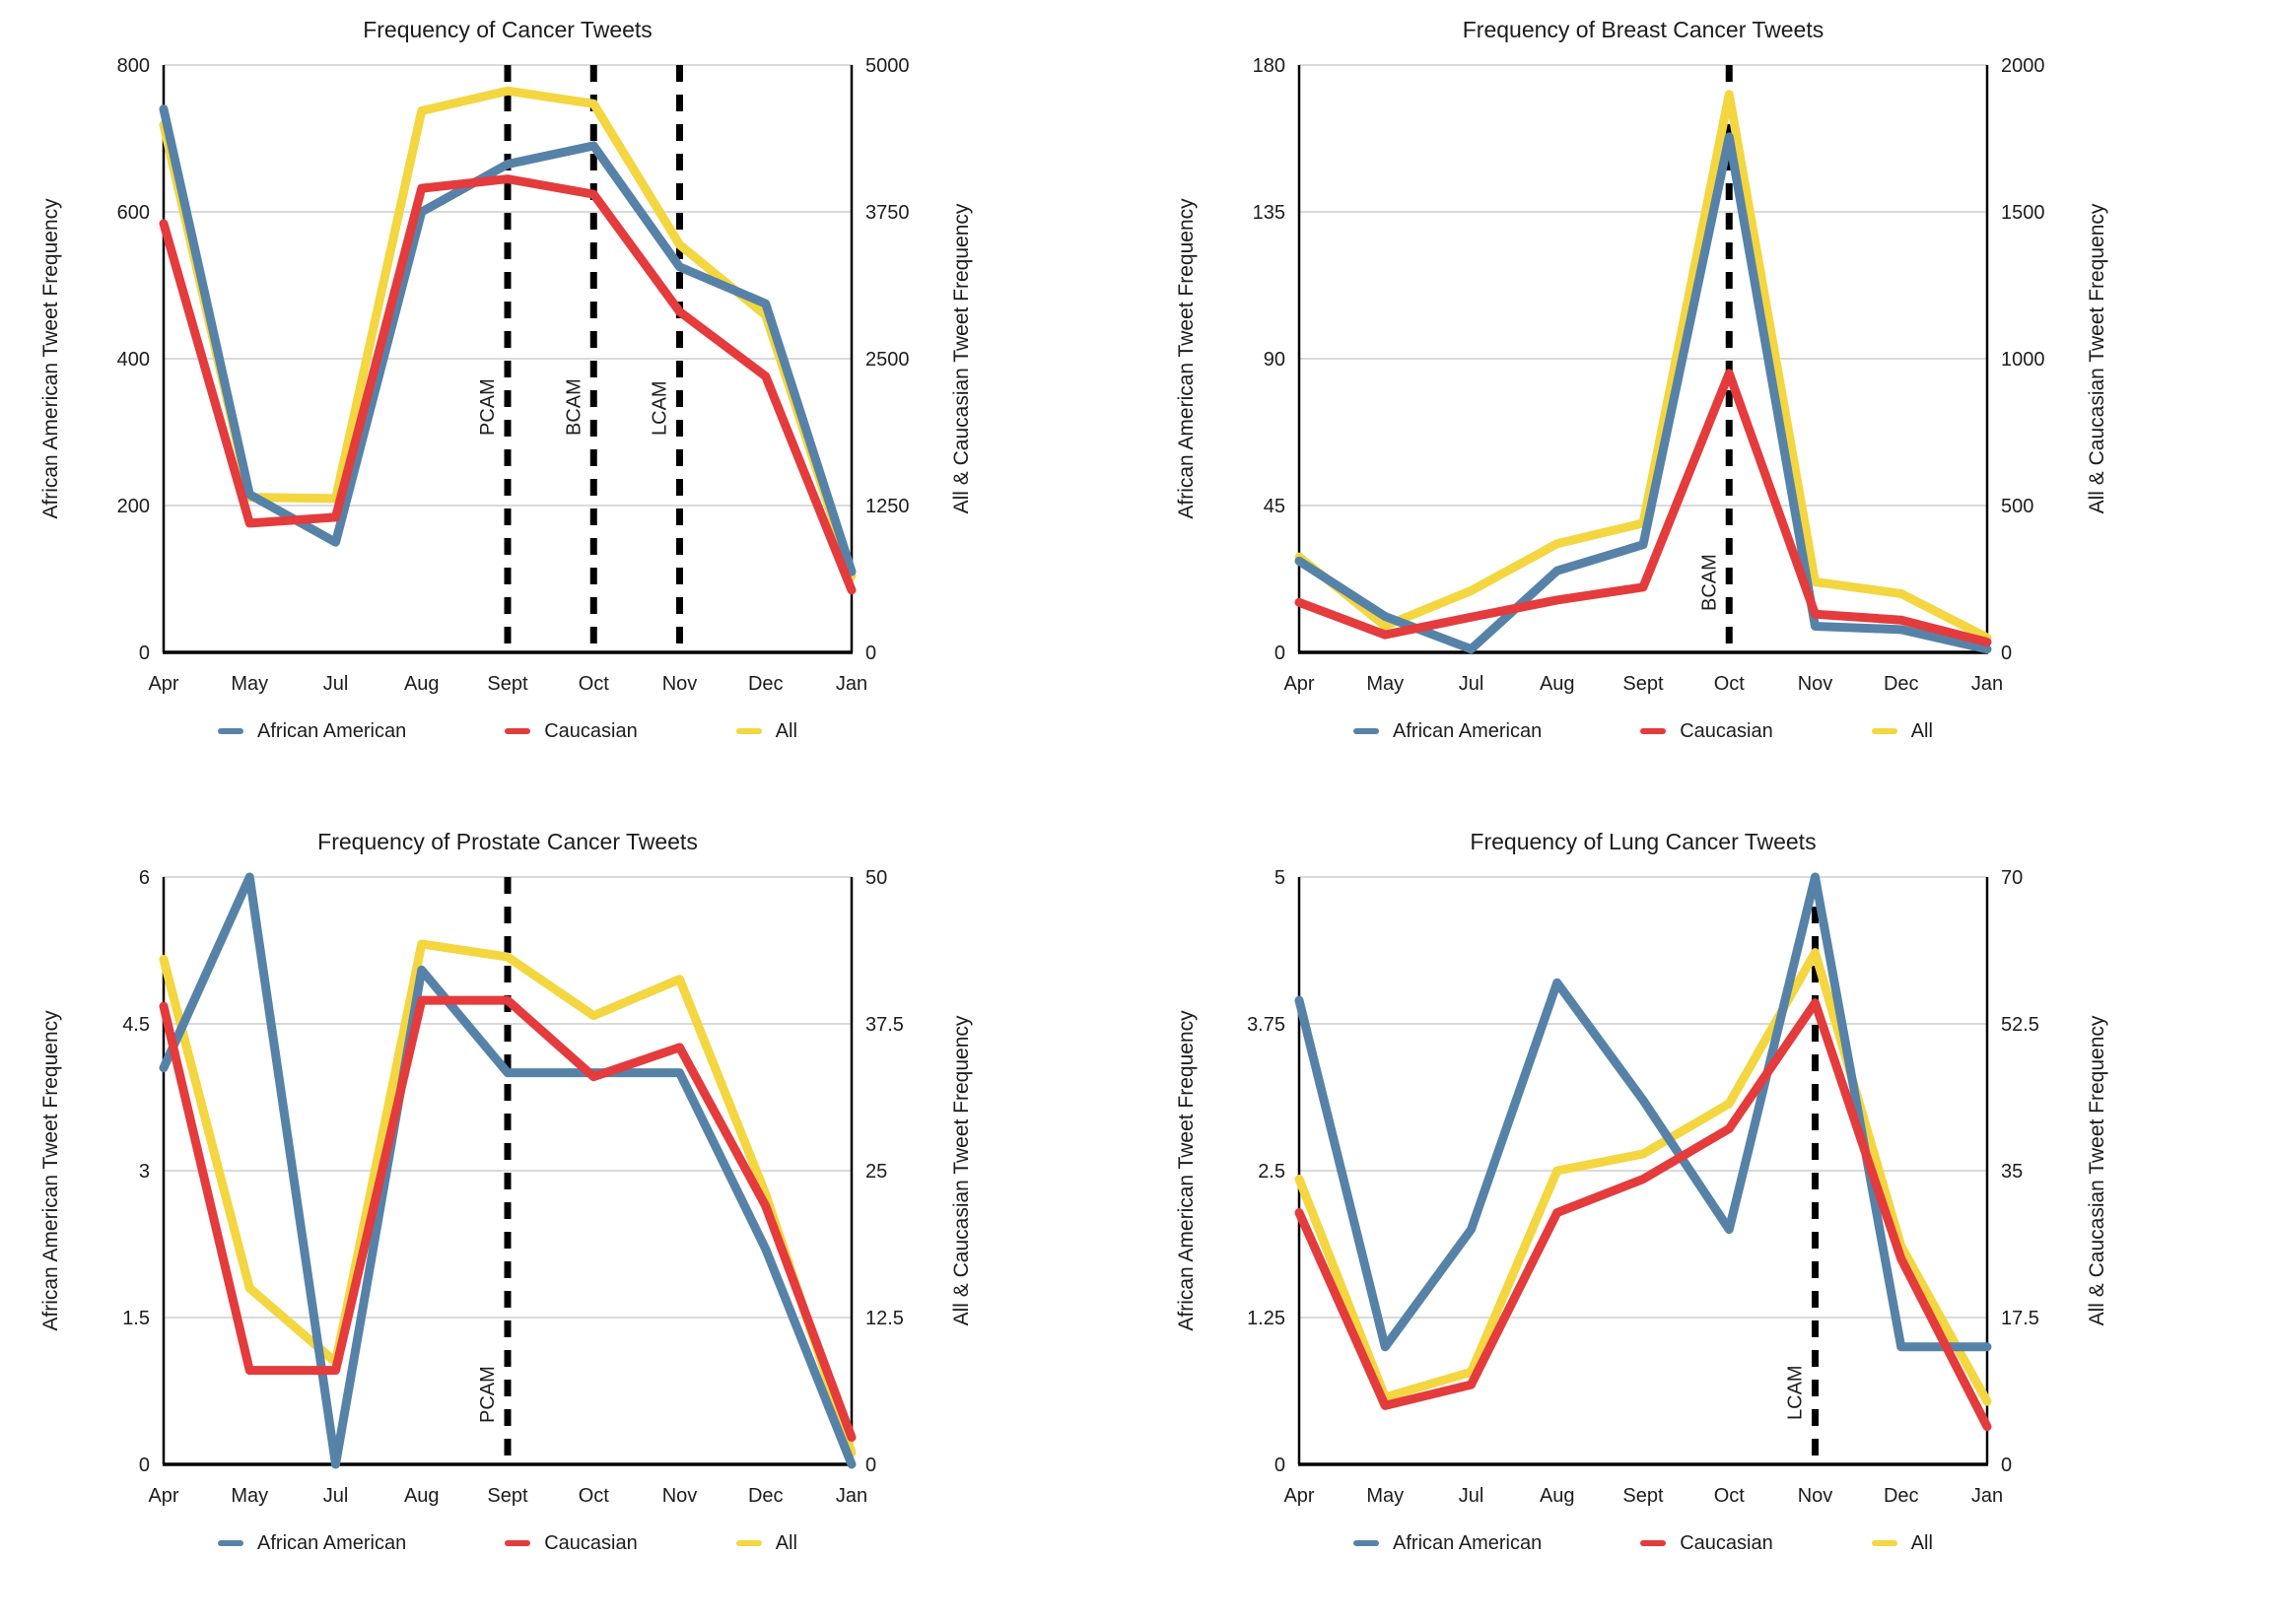  Describe the element at coordinates (766, 684) in the screenshot. I see `x-axis-tick-label: Dec` at that location.